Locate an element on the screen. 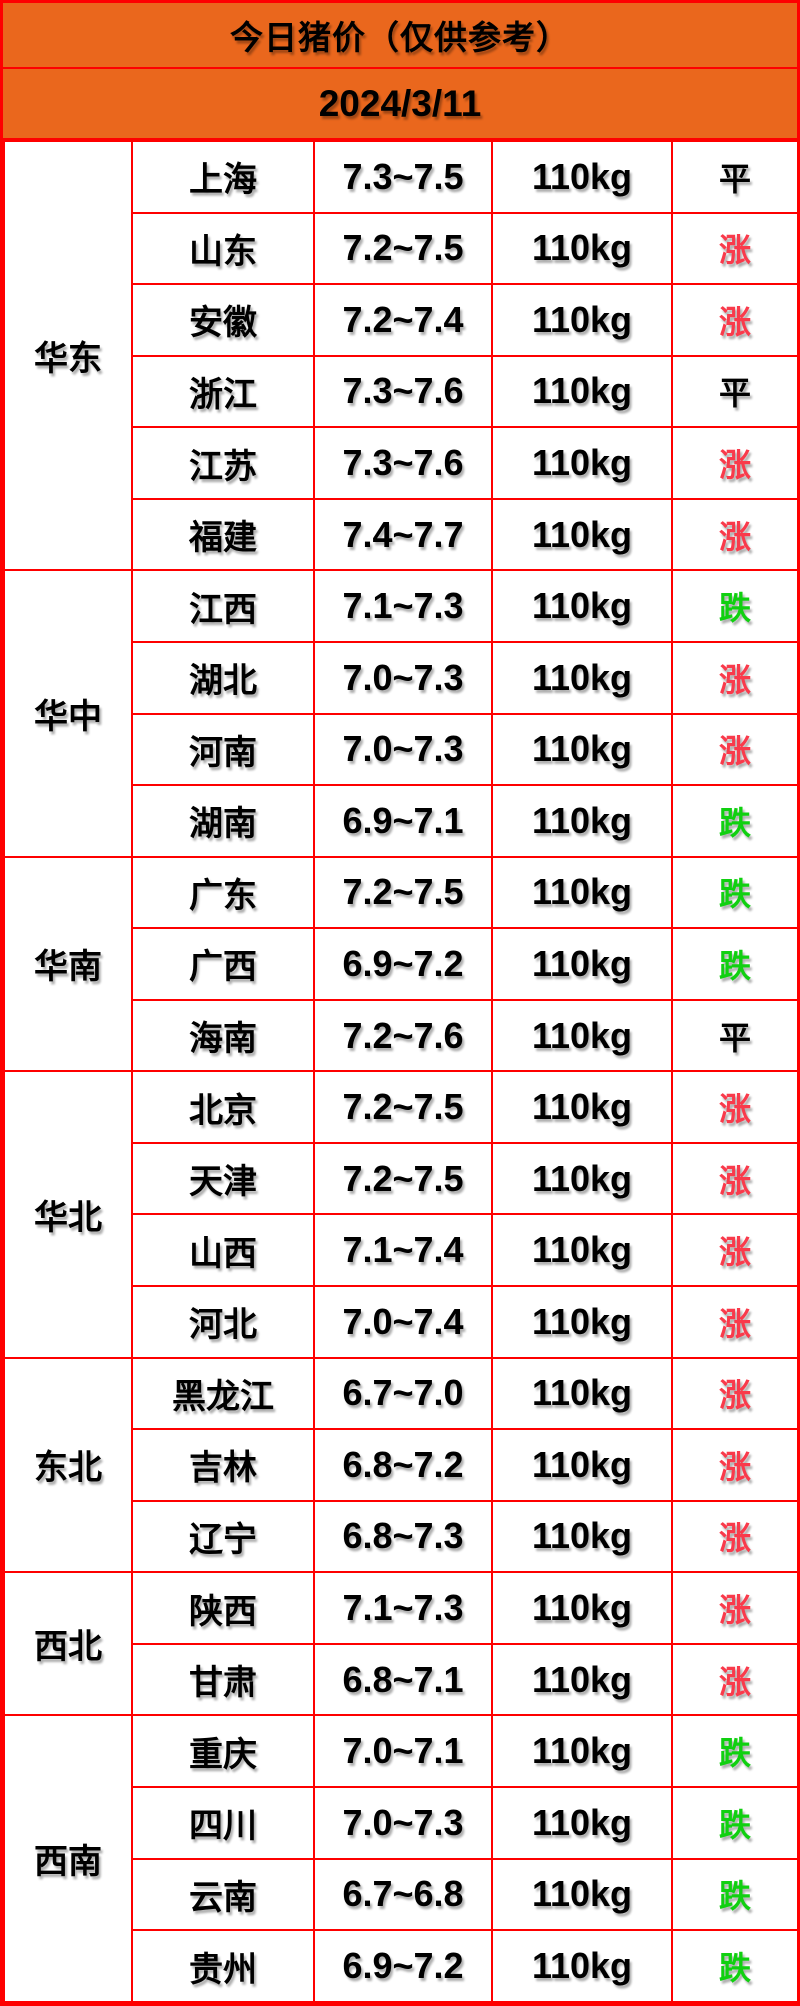 The height and width of the screenshot is (2006, 800). price-cell: 6.7~7.0 is located at coordinates (403, 1393).